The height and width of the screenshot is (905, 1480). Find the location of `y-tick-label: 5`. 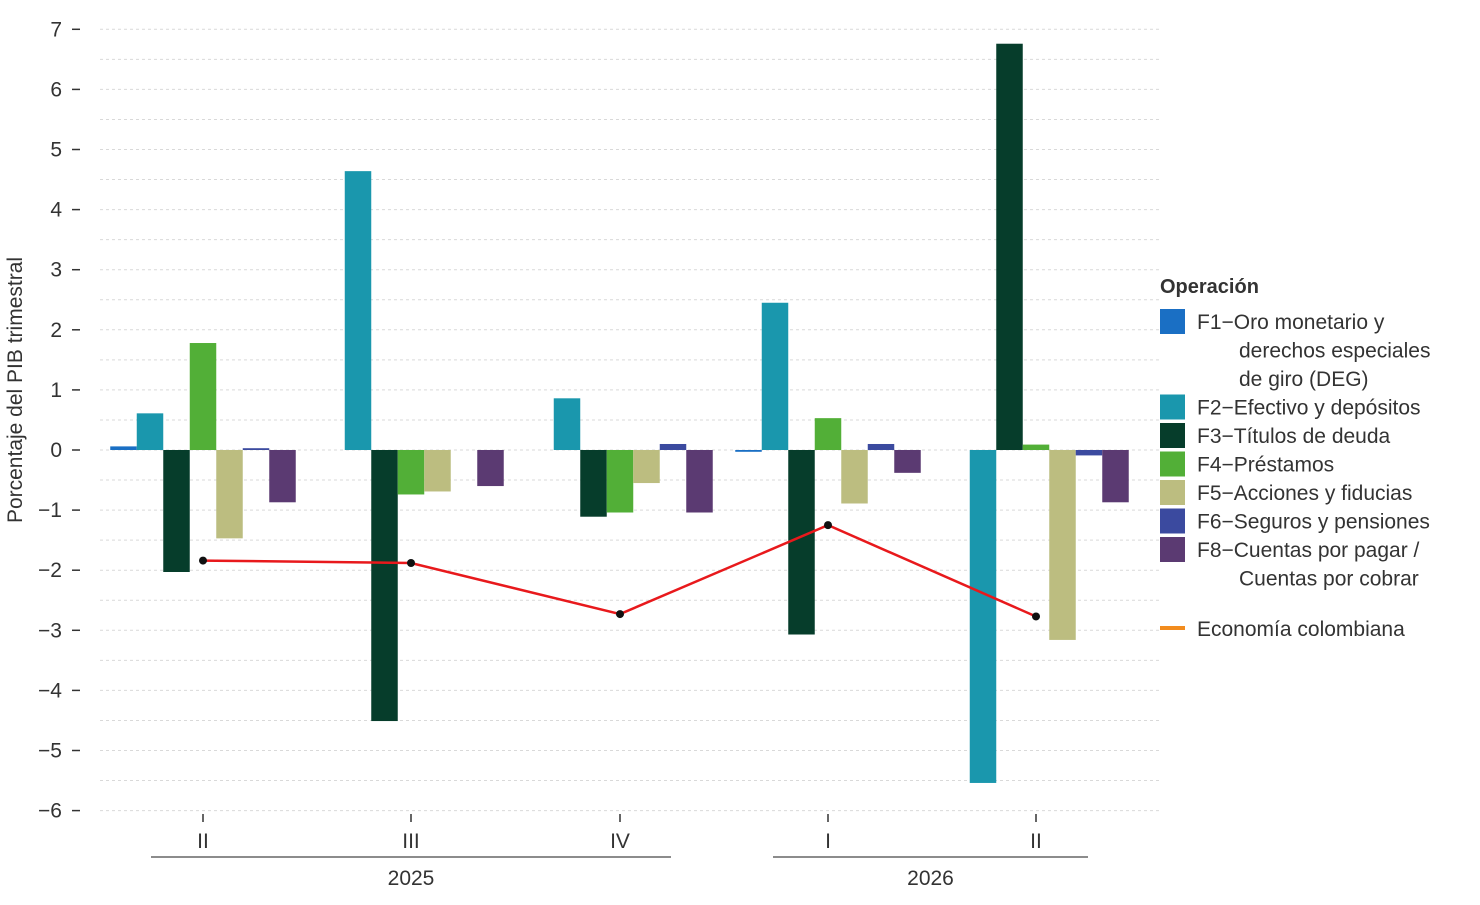

y-tick-label: 5 is located at coordinates (56, 150).